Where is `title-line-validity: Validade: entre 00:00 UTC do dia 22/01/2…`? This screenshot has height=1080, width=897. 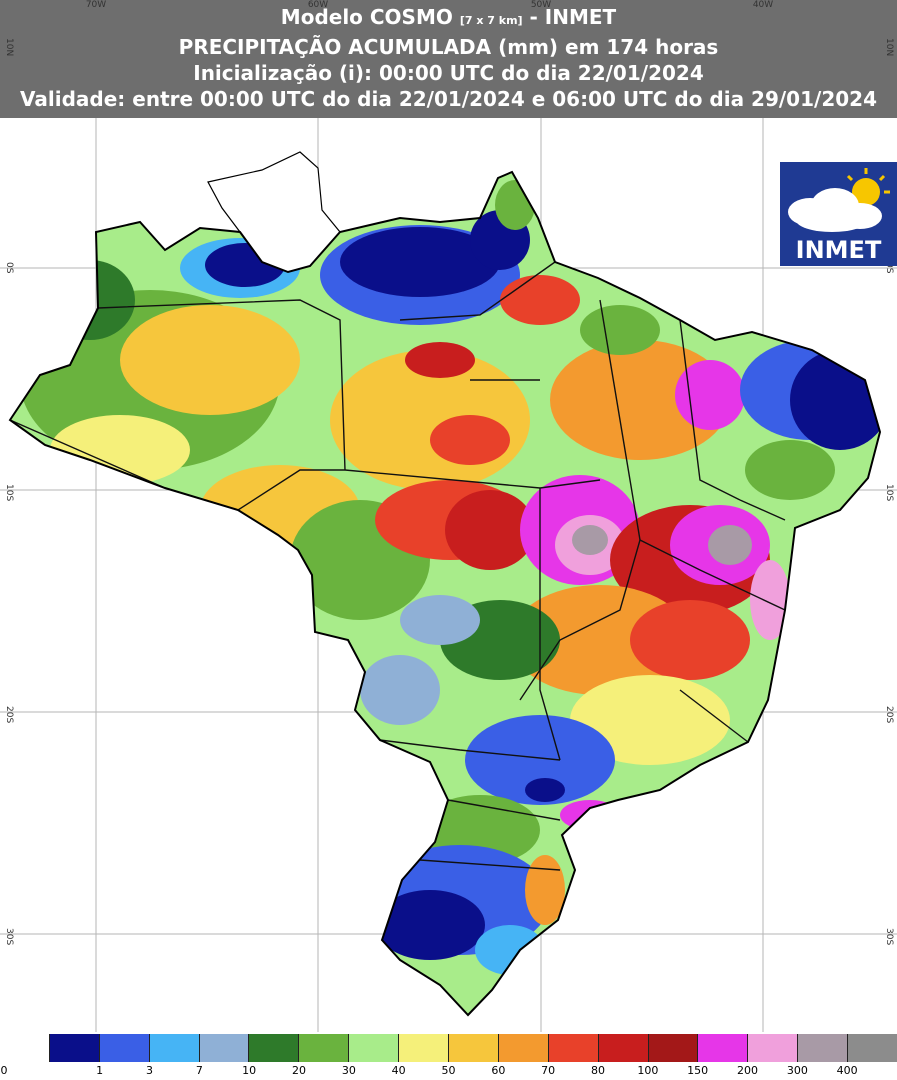
title-line-validity: Validade: entre 00:00 UTC do dia 22/01/2… is located at coordinates (448, 99).